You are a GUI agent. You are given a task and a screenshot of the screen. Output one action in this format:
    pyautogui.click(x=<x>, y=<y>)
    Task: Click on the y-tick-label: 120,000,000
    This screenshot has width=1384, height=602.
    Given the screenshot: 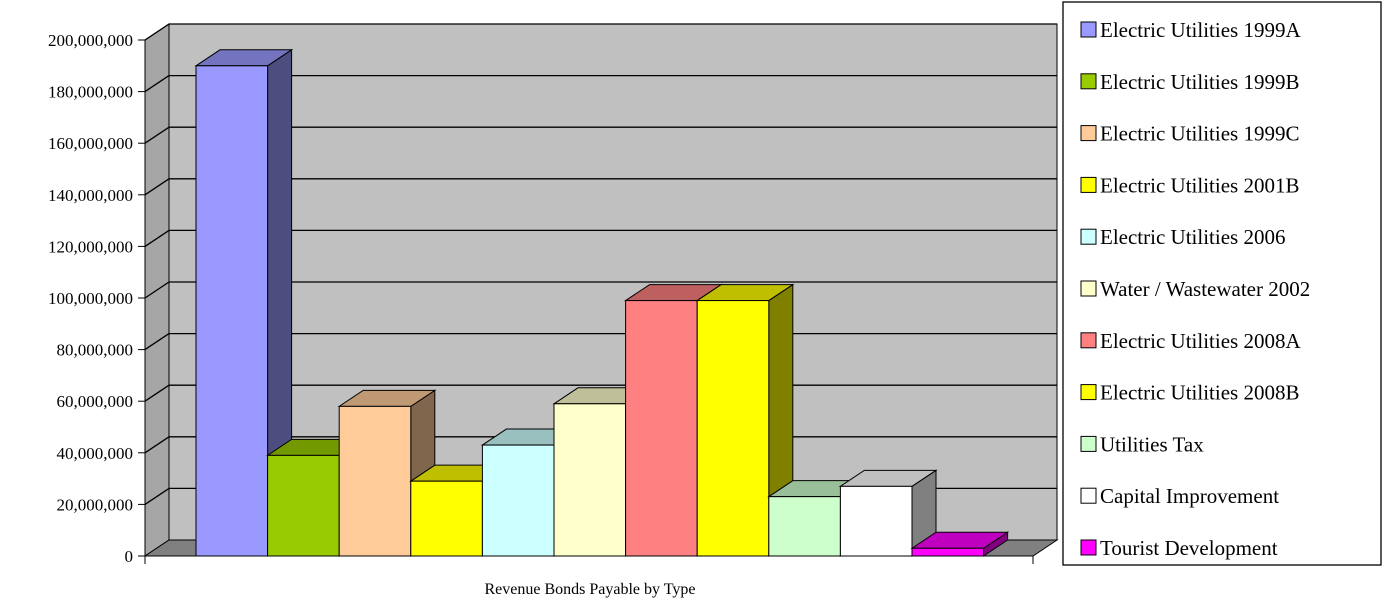 What is the action you would take?
    pyautogui.click(x=90, y=246)
    